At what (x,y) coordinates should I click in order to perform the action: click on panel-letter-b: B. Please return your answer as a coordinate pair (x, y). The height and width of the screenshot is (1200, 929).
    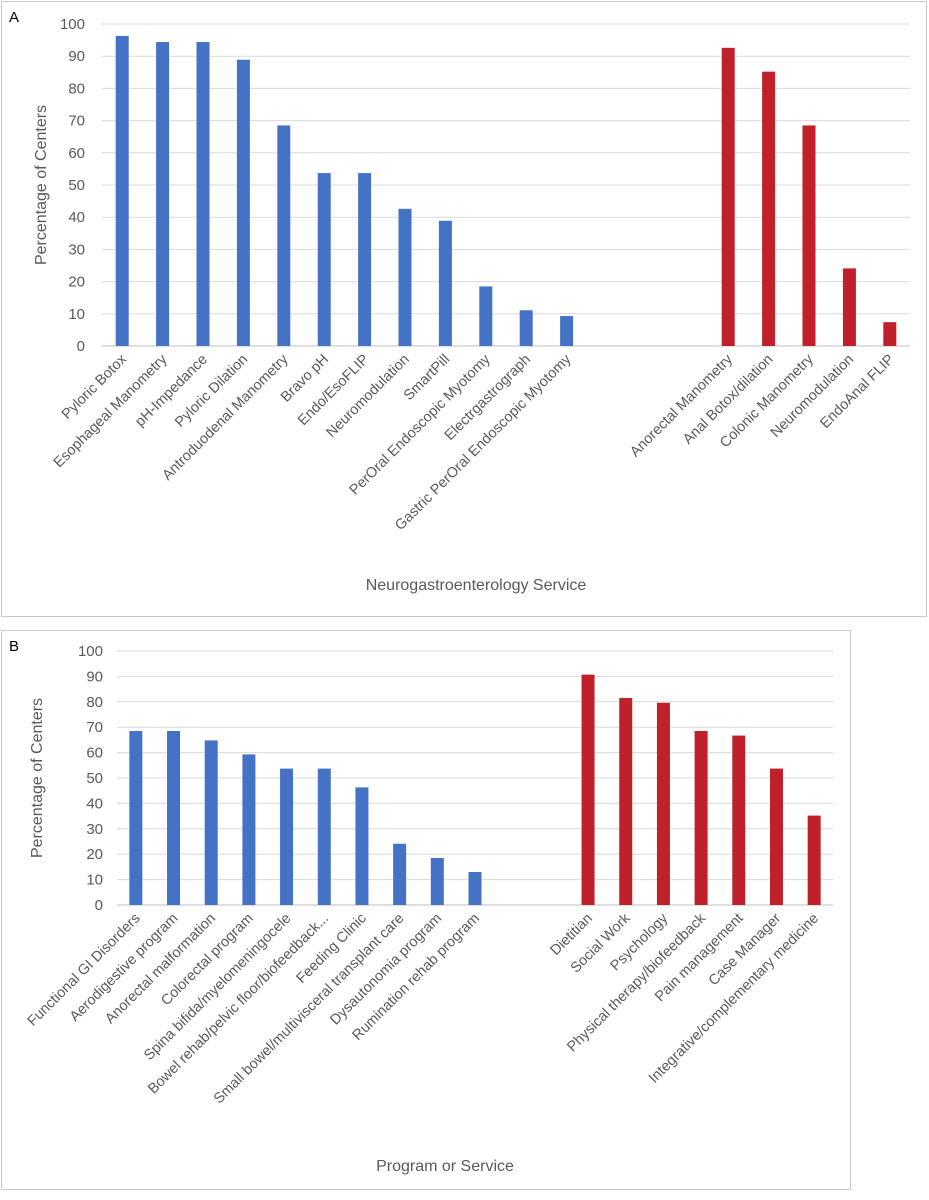
    Looking at the image, I should click on (14, 646).